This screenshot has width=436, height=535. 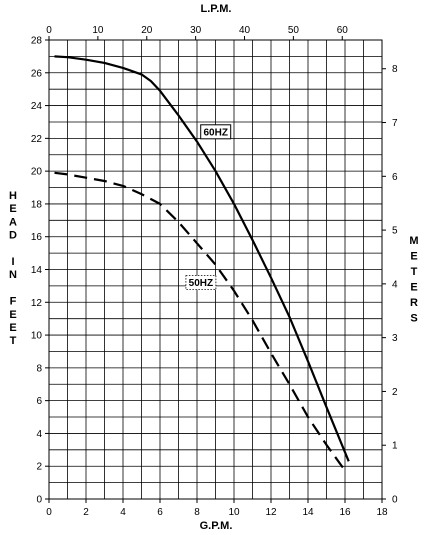 I want to click on feet-tick-label: 18, so click(x=37, y=204).